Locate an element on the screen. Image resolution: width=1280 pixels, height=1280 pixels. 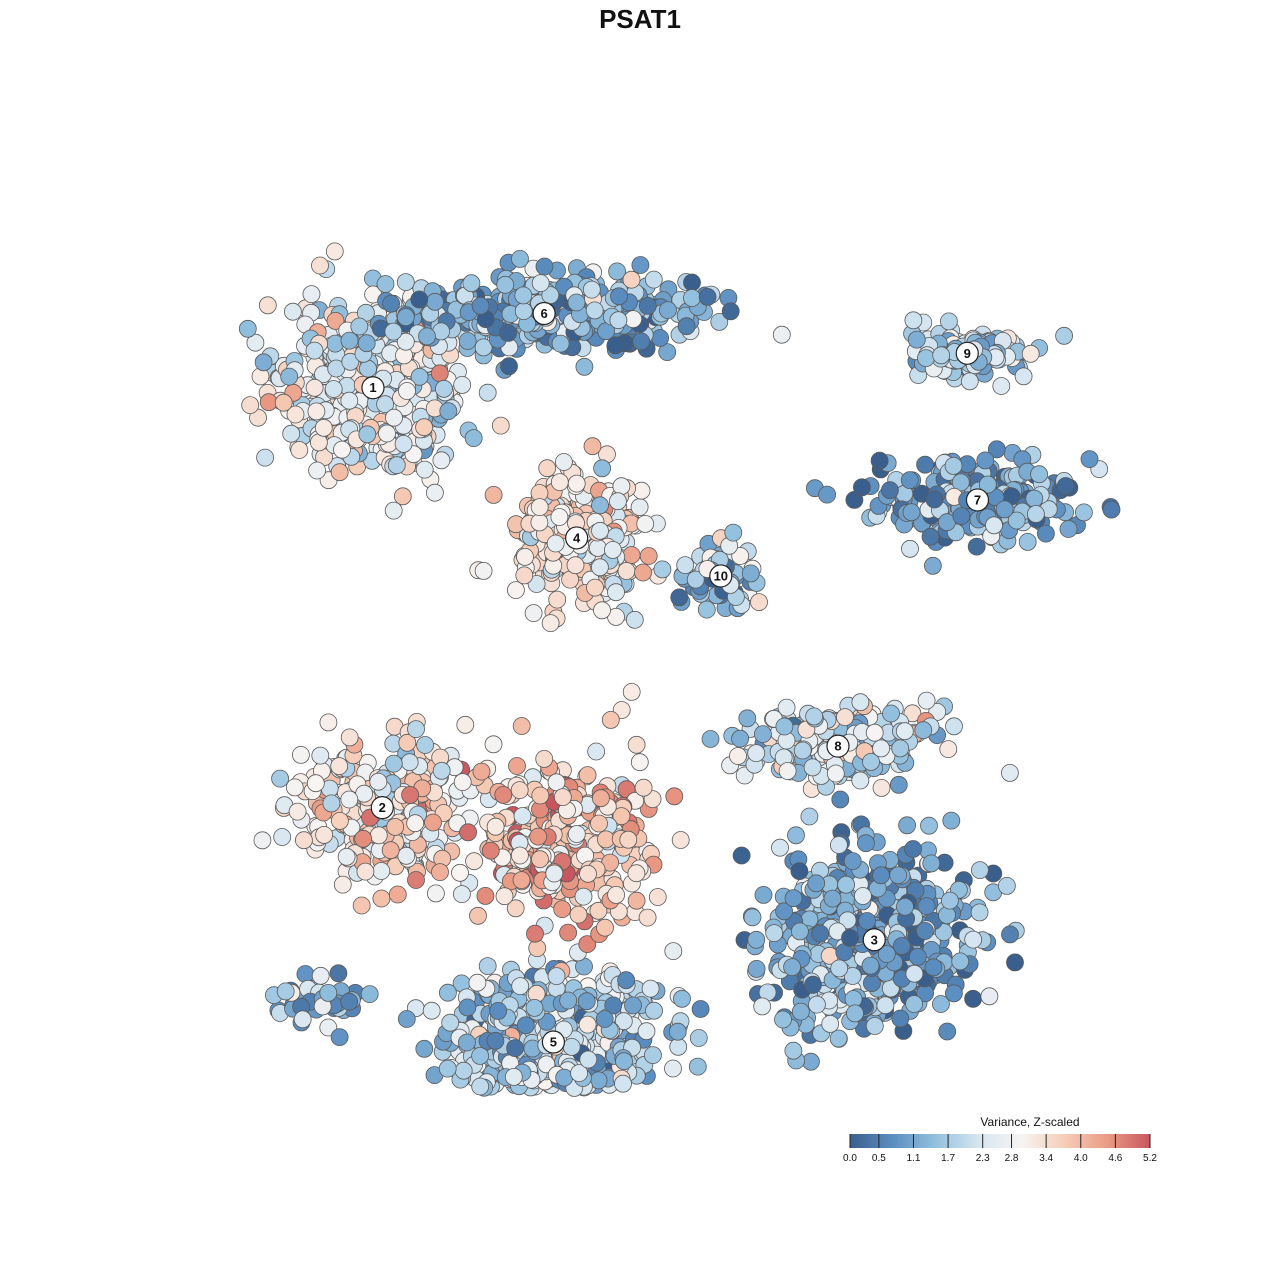
legend-tick-label: 2.3 is located at coordinates (983, 1158).